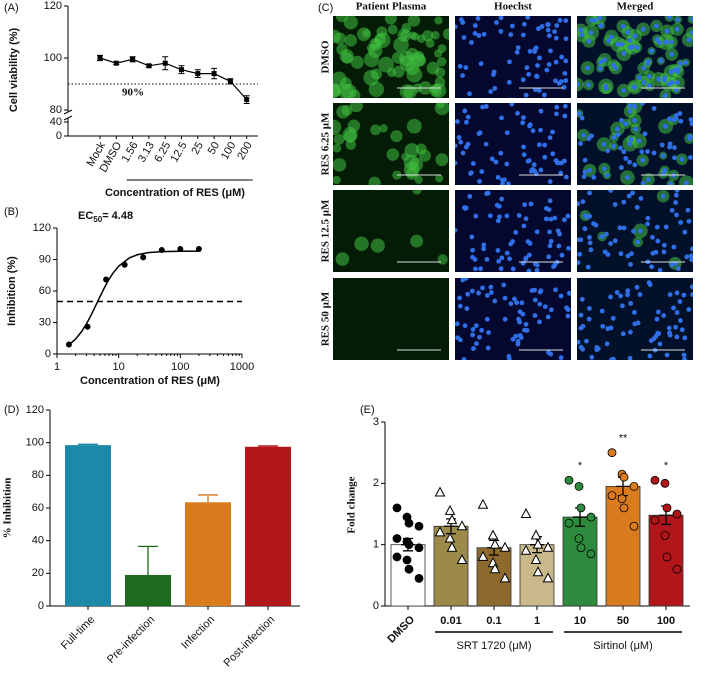  Describe the element at coordinates (48, 354) in the screenshot. I see `y-tick-label: 0` at that location.